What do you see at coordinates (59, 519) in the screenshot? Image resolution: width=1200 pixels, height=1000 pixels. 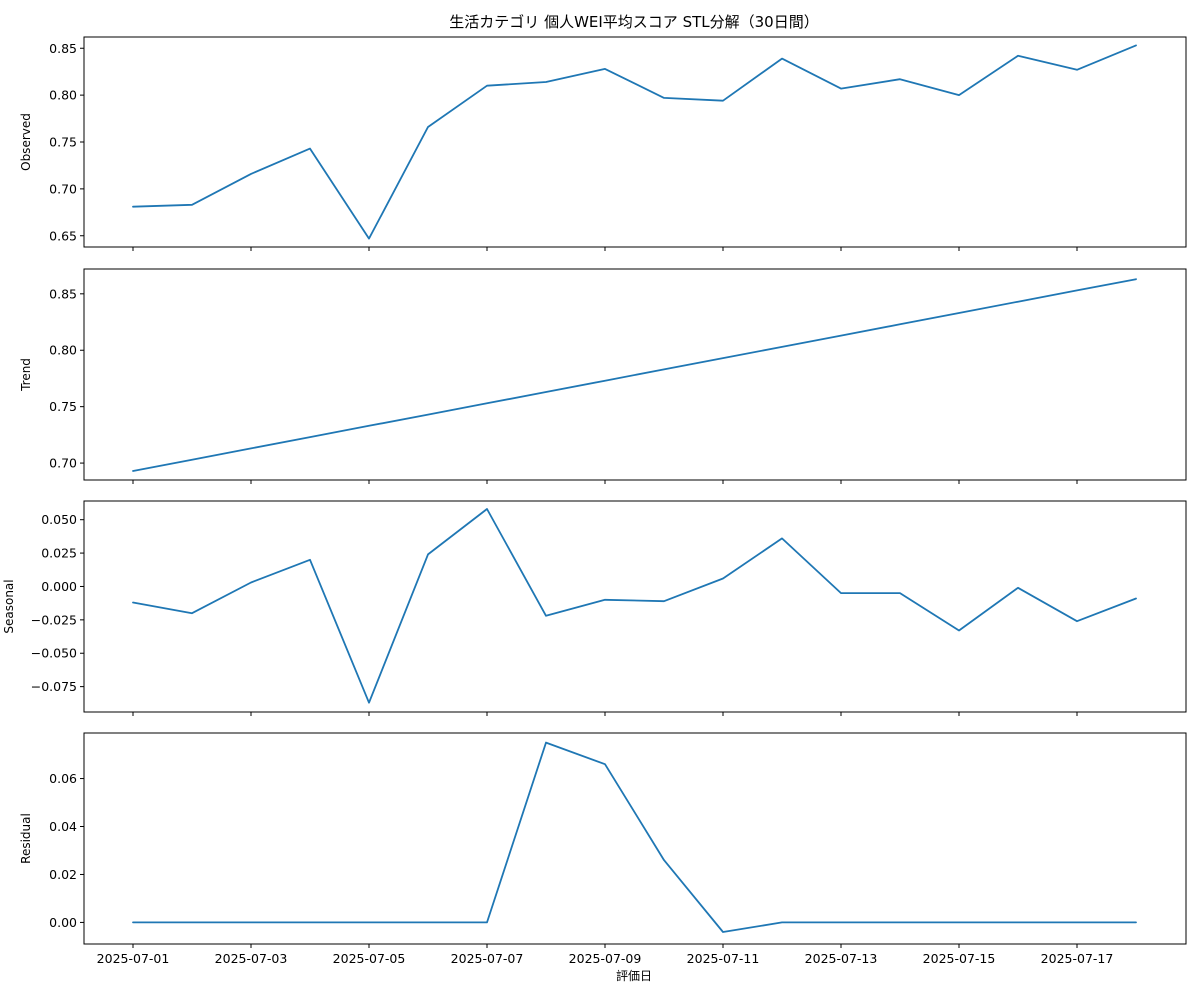 I see `seasonal-y-tick-label: 0.050` at bounding box center [59, 519].